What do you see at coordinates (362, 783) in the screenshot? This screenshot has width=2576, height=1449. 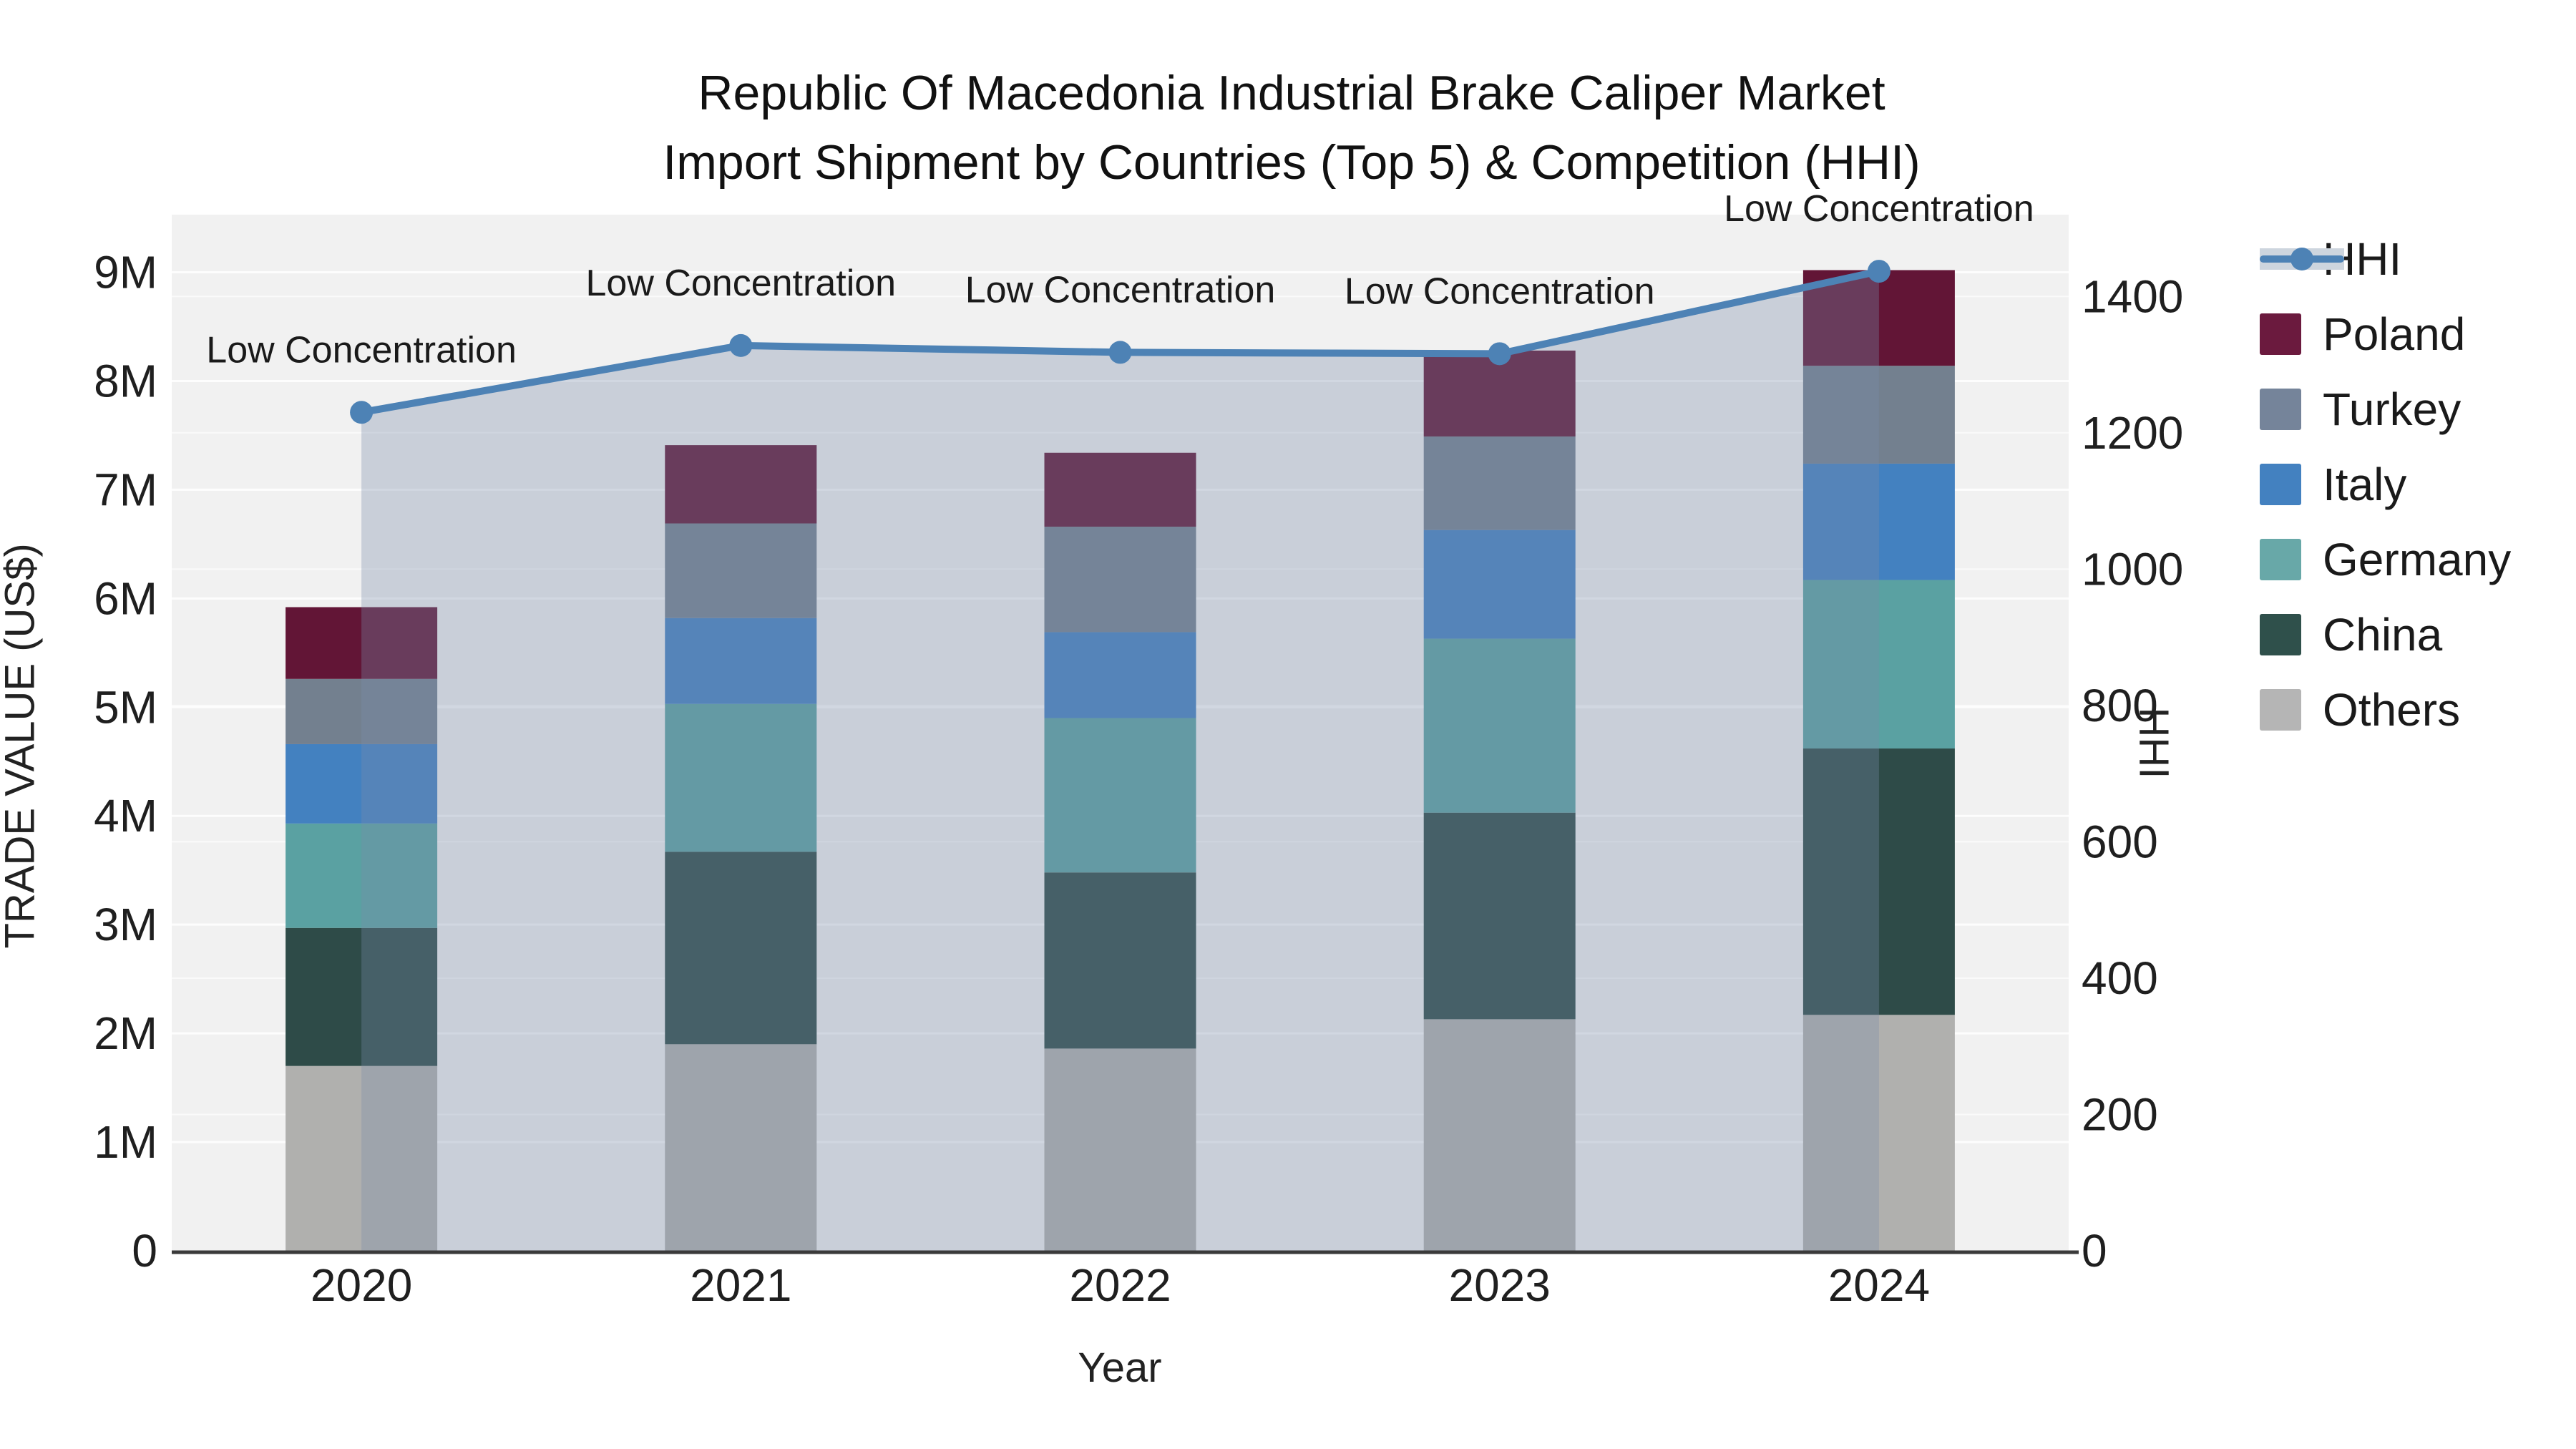 I see `bar-segment-italy-2020` at bounding box center [362, 783].